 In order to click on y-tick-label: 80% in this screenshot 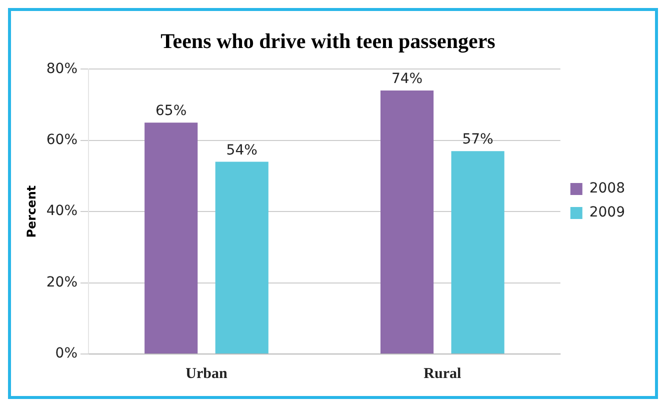, I will do `click(62, 68)`.